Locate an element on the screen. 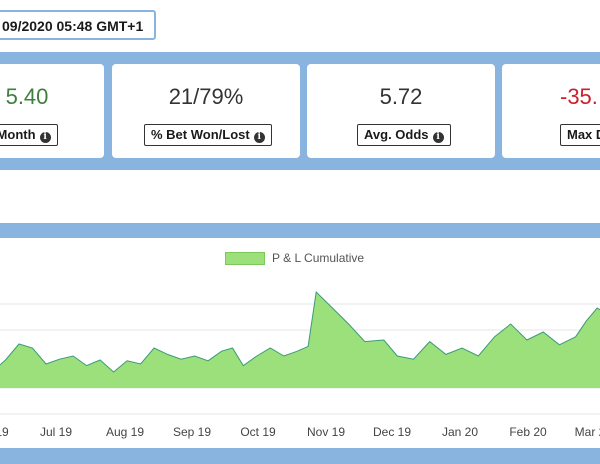 This screenshot has height=464, width=600. x-tick-label: Aug 19 is located at coordinates (125, 432).